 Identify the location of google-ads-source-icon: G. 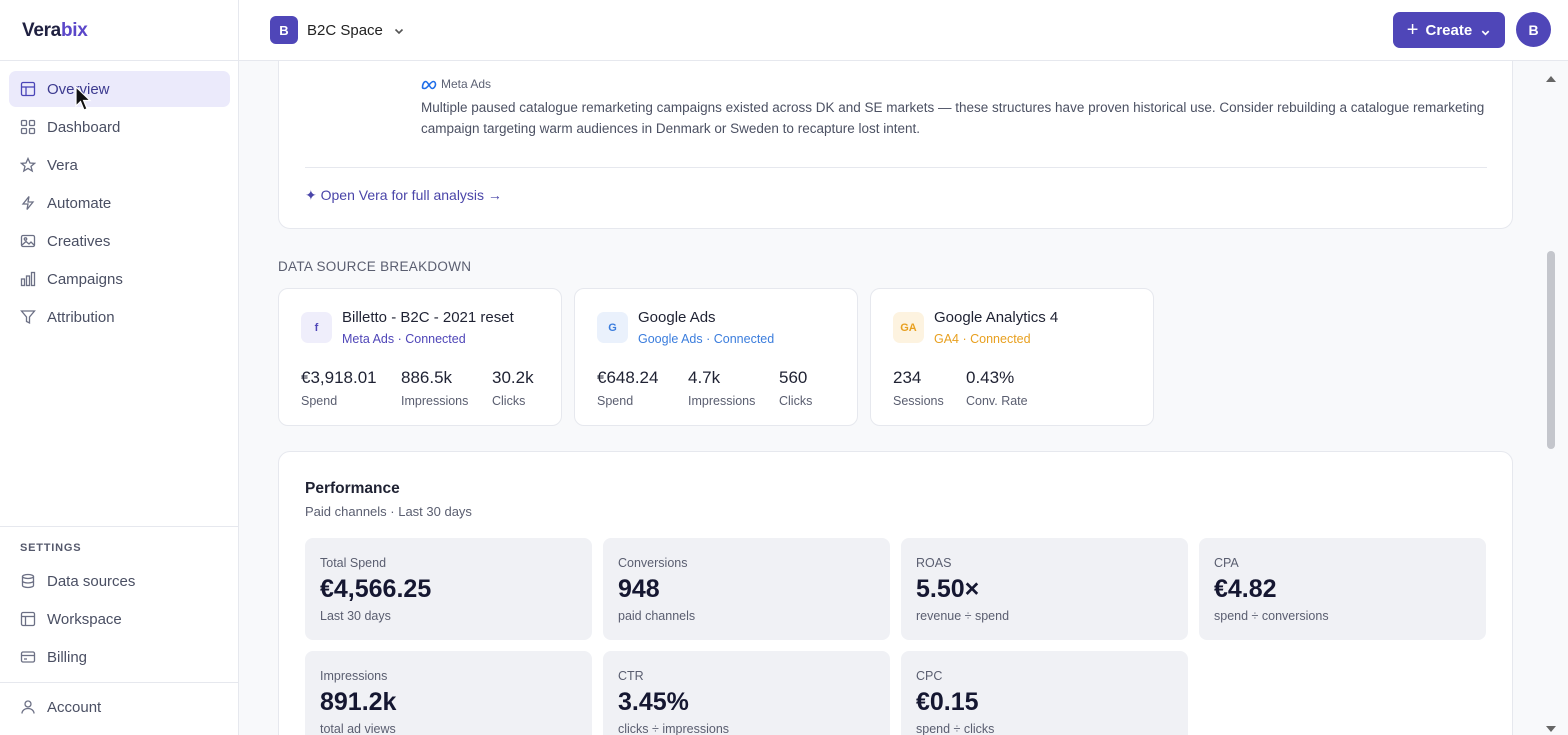
(612, 327).